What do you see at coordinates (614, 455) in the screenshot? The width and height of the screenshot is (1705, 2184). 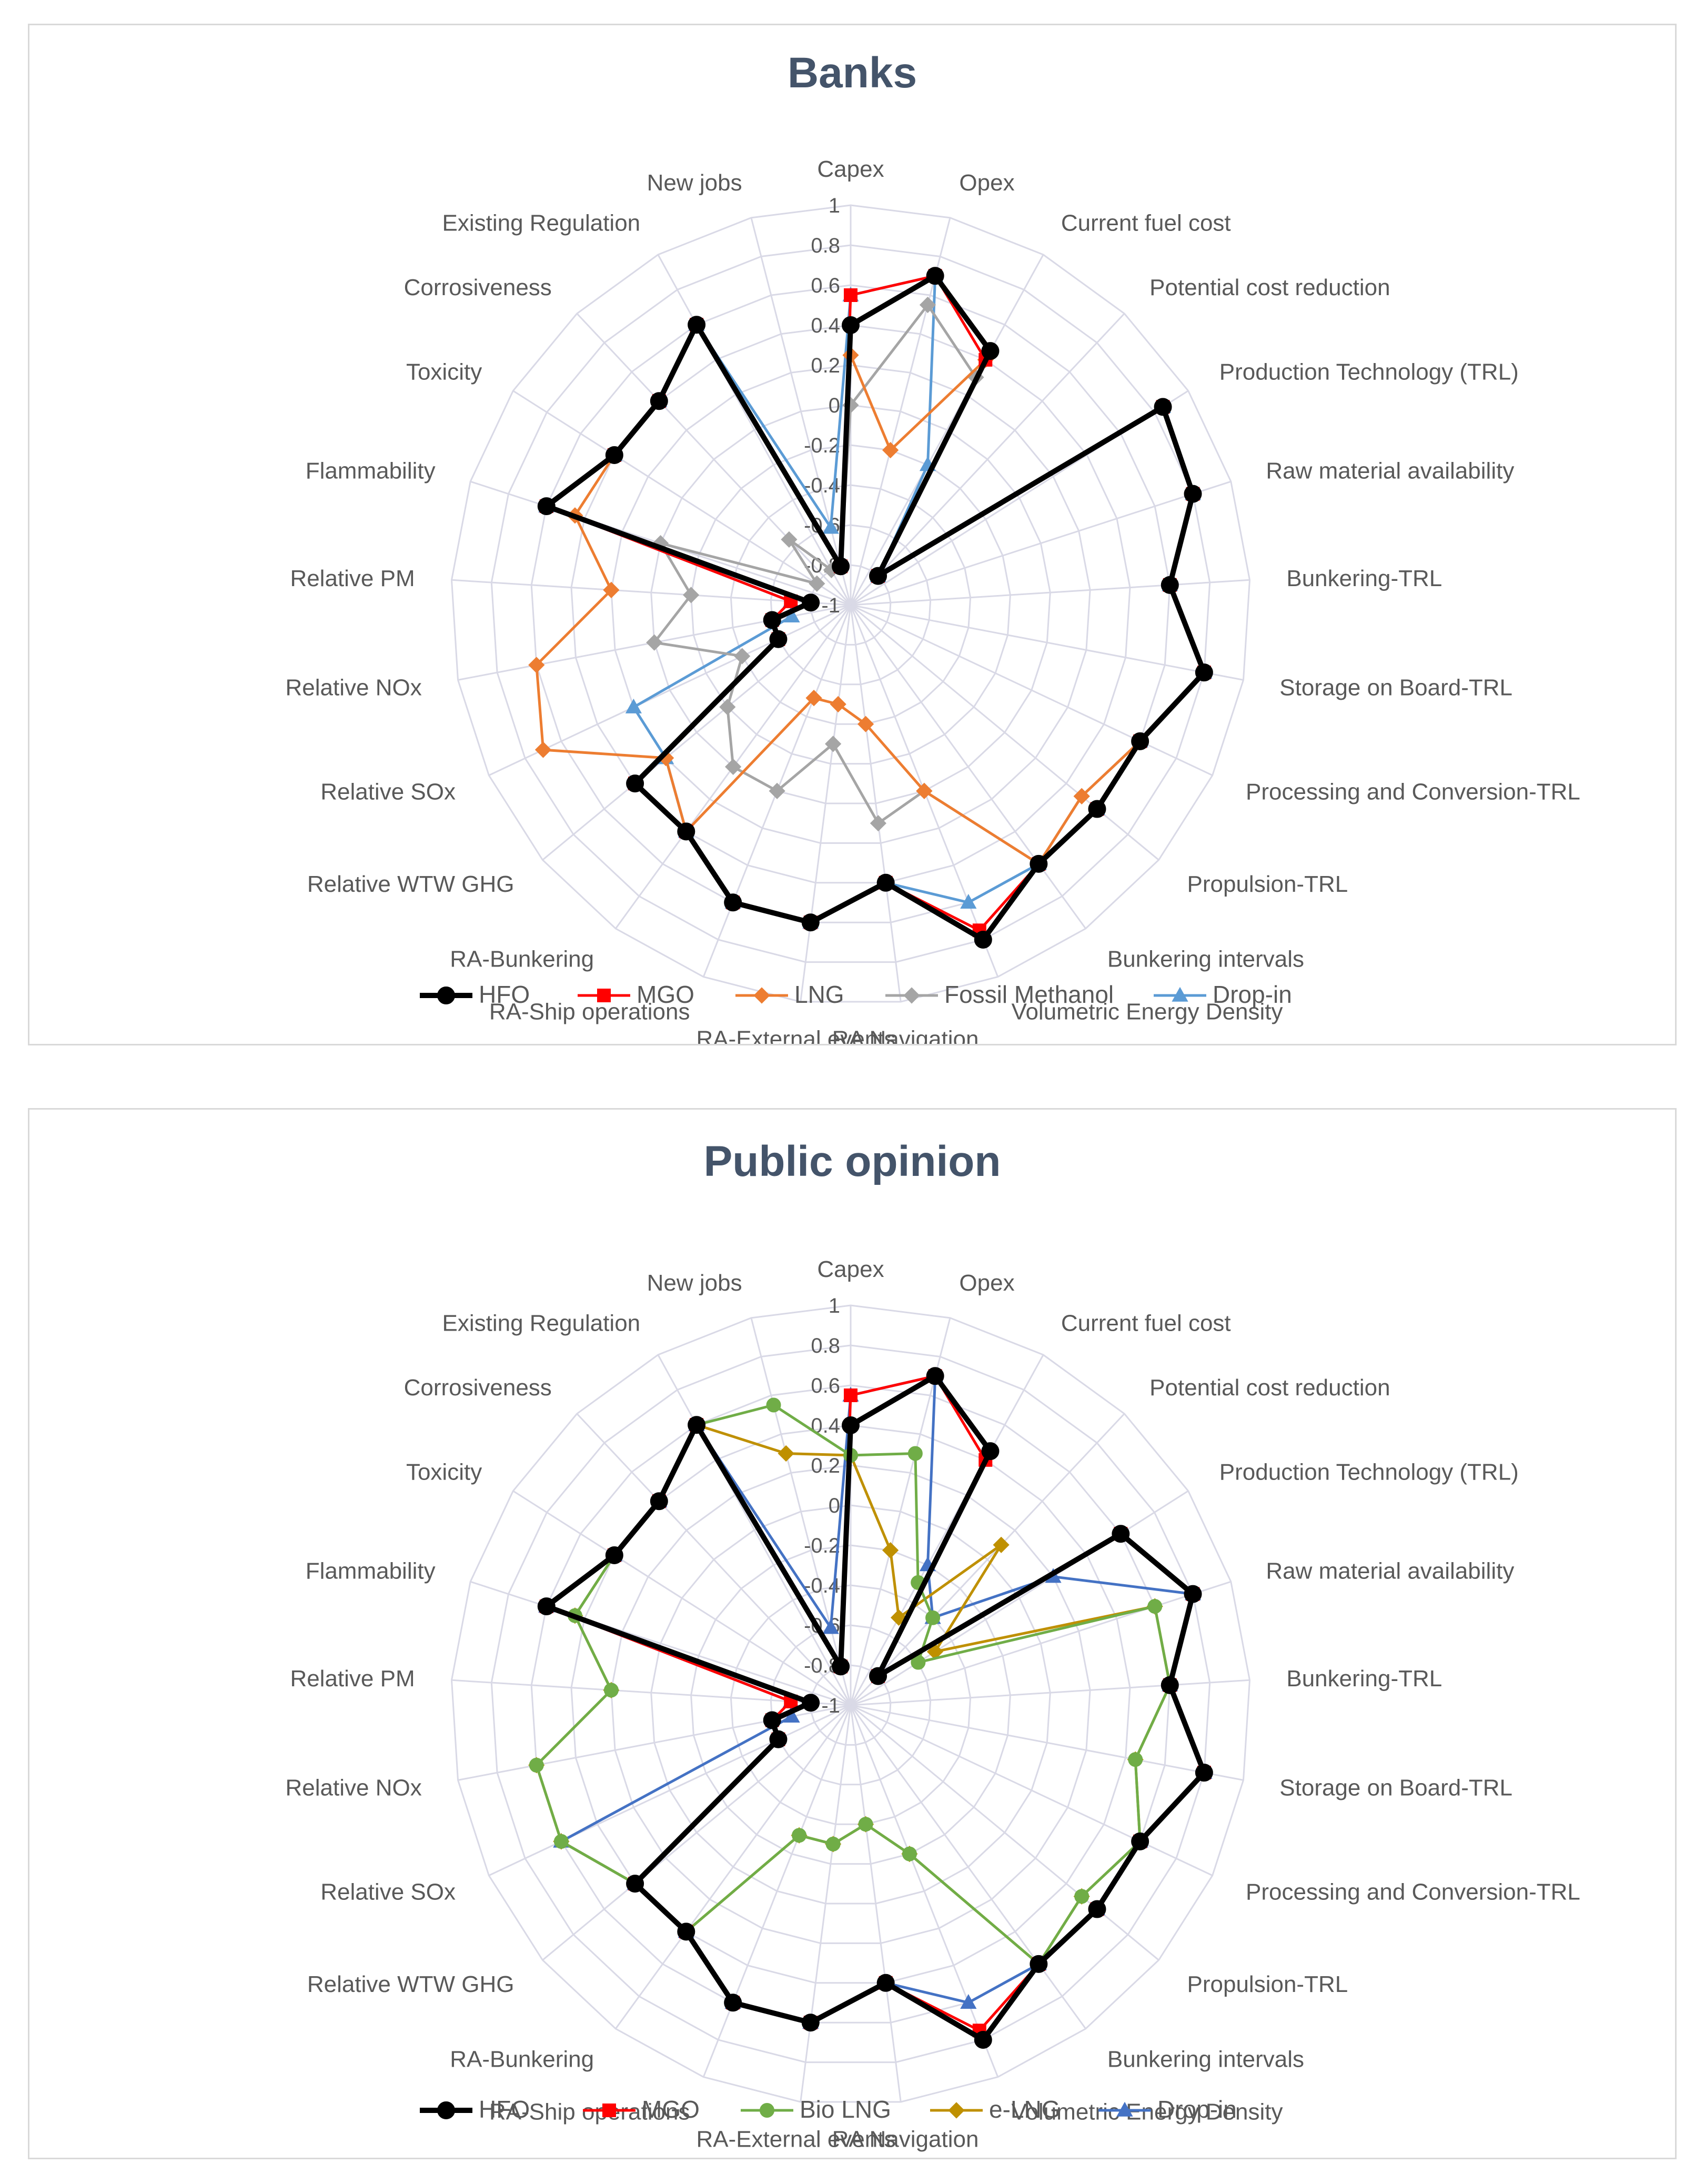 I see `data-point-hfo-toxicity` at bounding box center [614, 455].